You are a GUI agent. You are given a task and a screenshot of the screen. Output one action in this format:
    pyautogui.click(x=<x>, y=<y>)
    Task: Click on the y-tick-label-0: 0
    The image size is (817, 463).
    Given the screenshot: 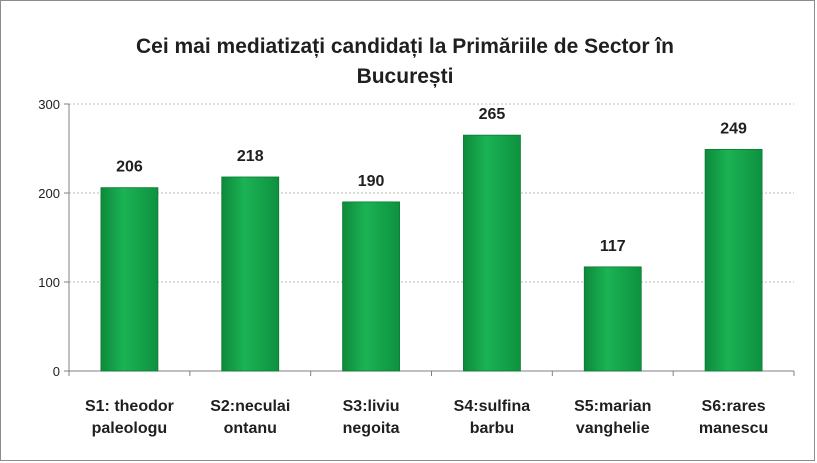 What is the action you would take?
    pyautogui.click(x=56, y=371)
    